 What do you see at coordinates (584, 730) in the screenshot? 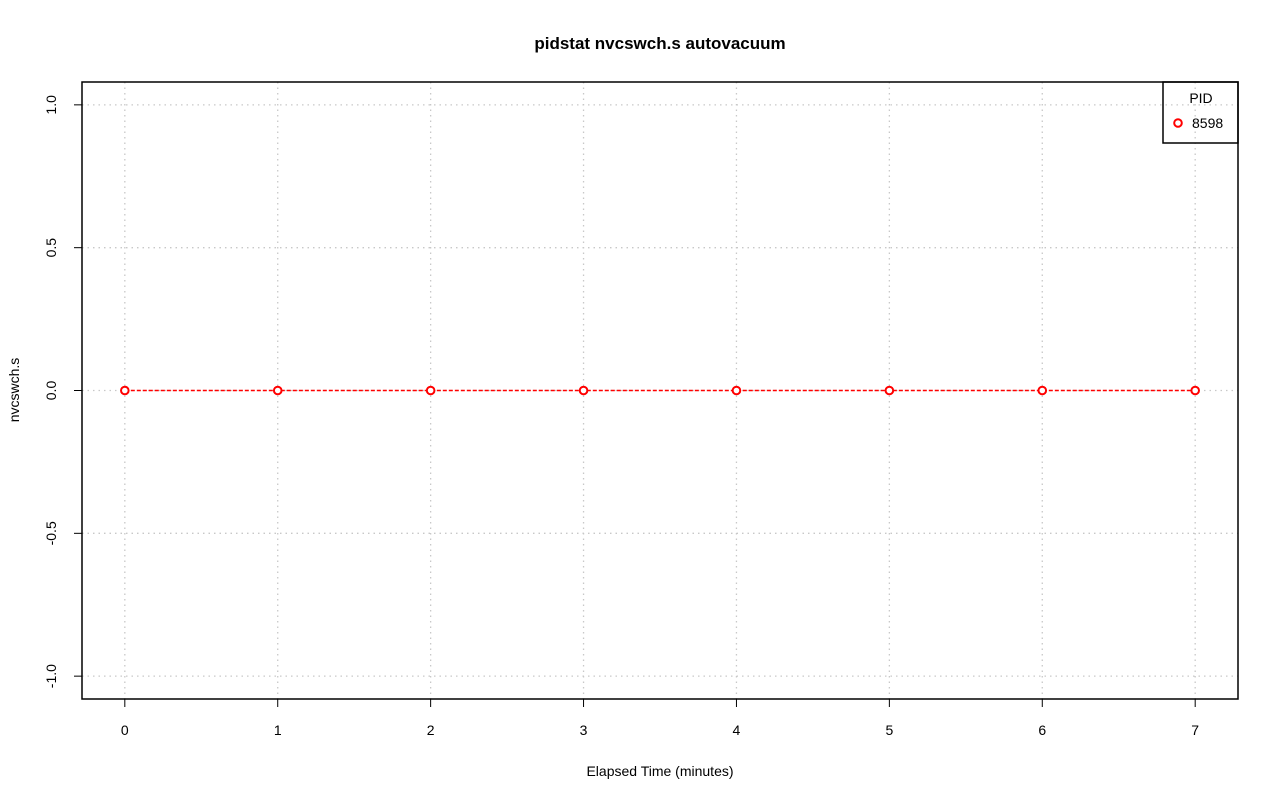
I see `x-tick-label: 3` at bounding box center [584, 730].